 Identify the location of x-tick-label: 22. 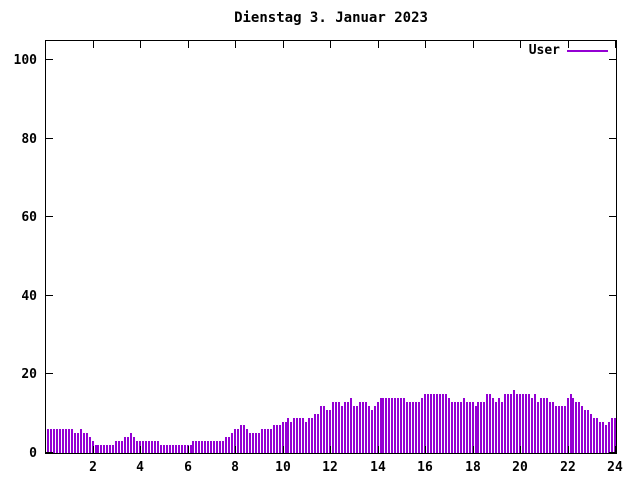
(568, 467).